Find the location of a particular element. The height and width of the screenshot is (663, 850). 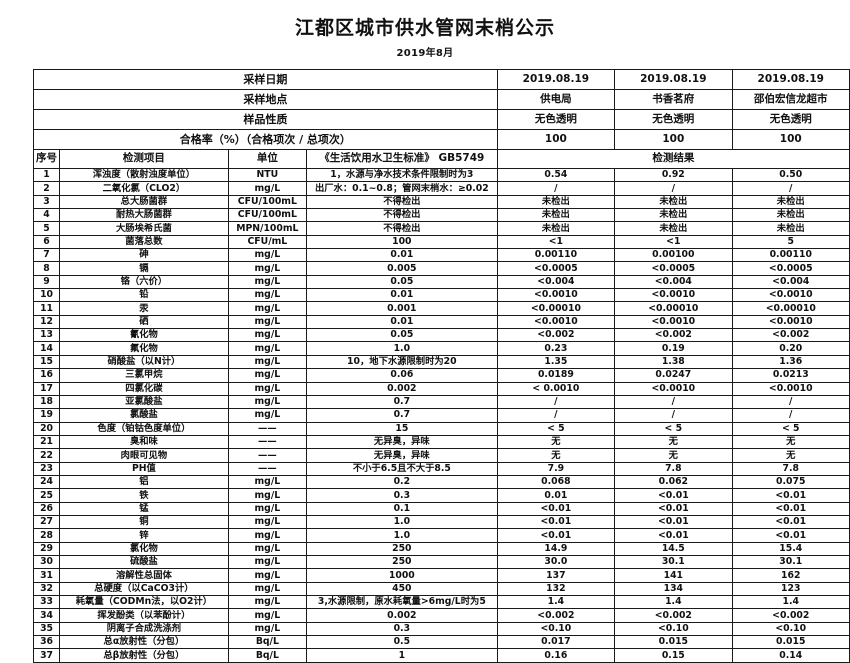

cell-item: 溶解性总固体 is located at coordinates (144, 575).